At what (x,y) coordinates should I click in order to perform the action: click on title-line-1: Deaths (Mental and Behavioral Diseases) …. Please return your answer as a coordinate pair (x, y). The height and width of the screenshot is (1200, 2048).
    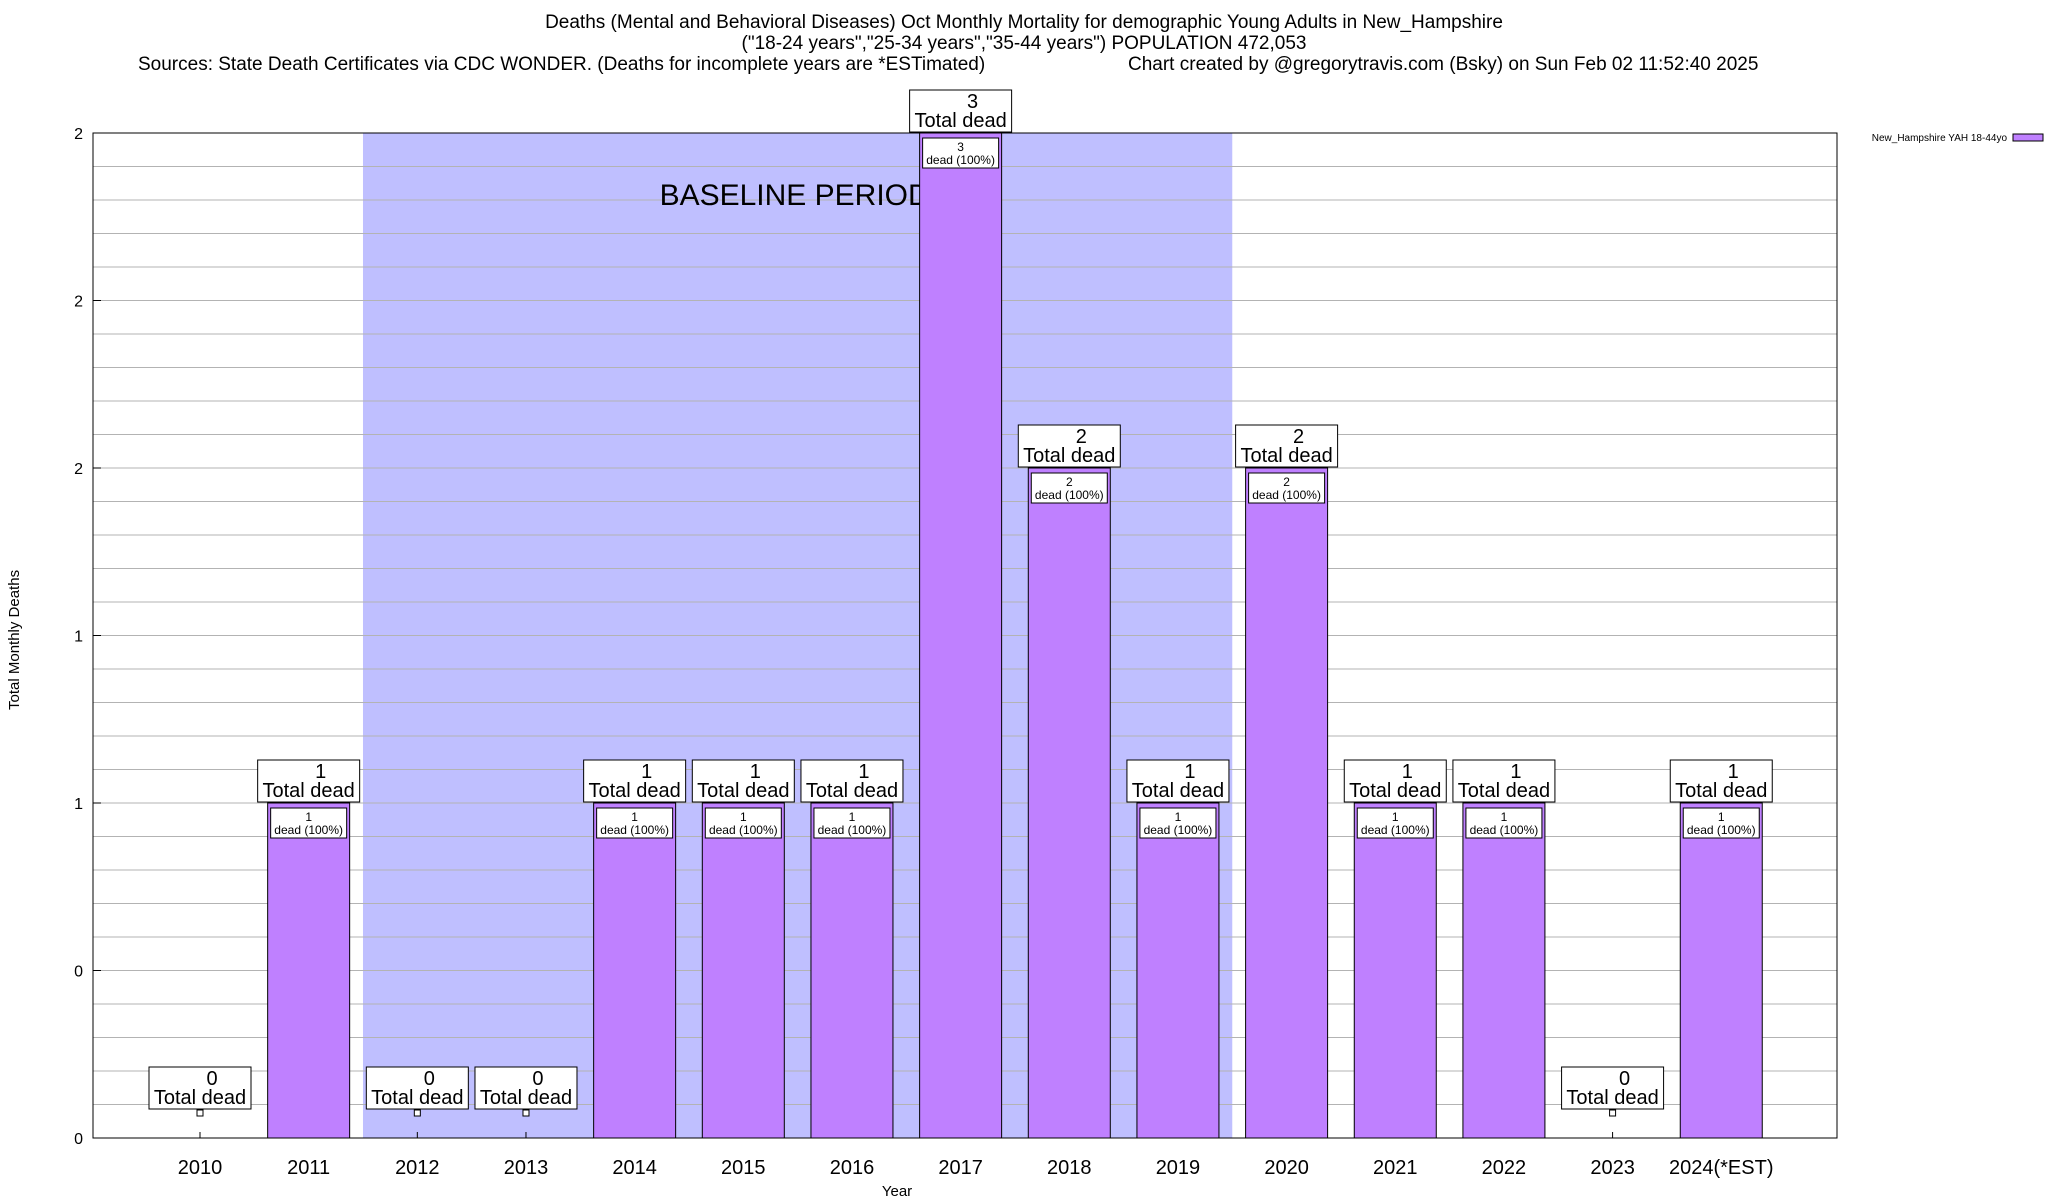
    Looking at the image, I should click on (1024, 22).